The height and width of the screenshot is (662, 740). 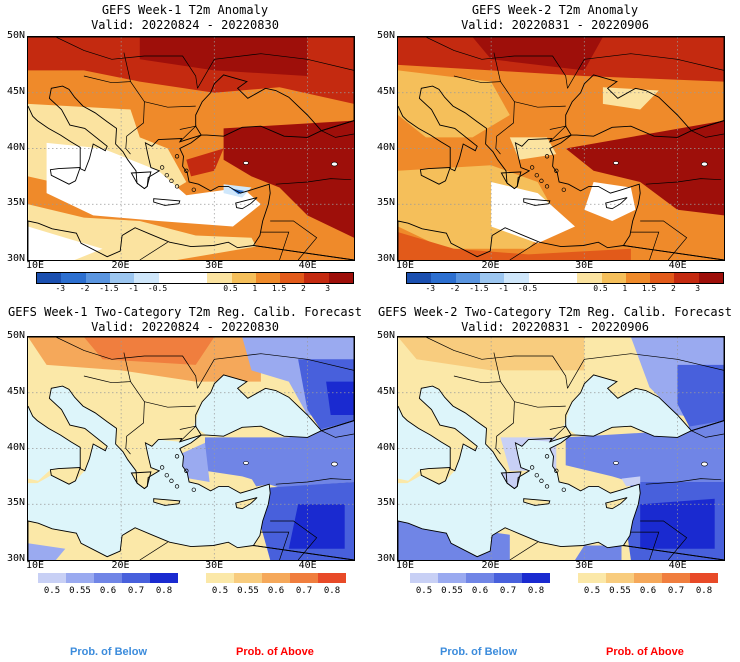 I want to click on colorbar-tick: 2, so click(x=673, y=288).